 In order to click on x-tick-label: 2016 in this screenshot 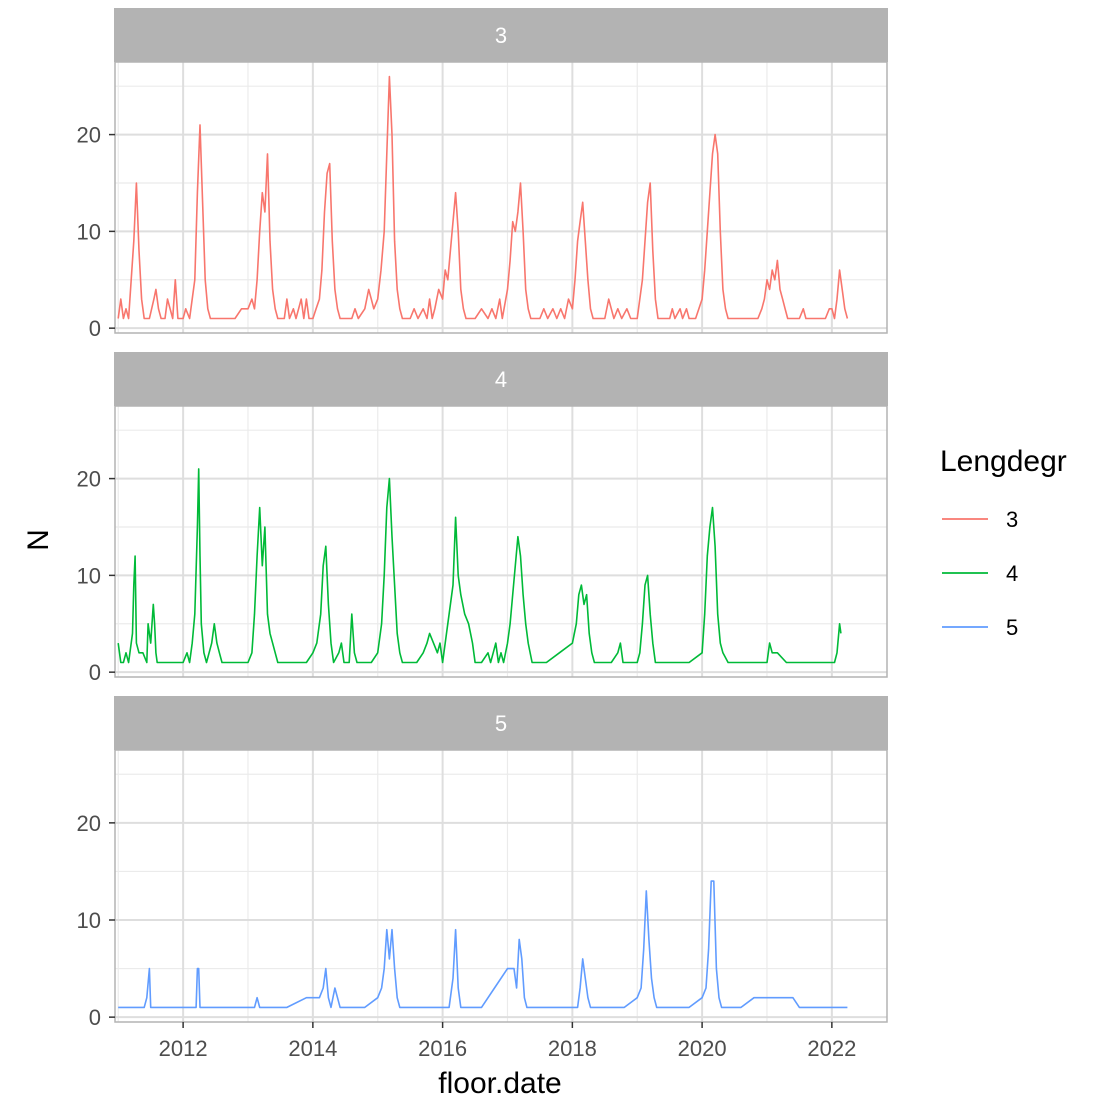, I will do `click(442, 1048)`.